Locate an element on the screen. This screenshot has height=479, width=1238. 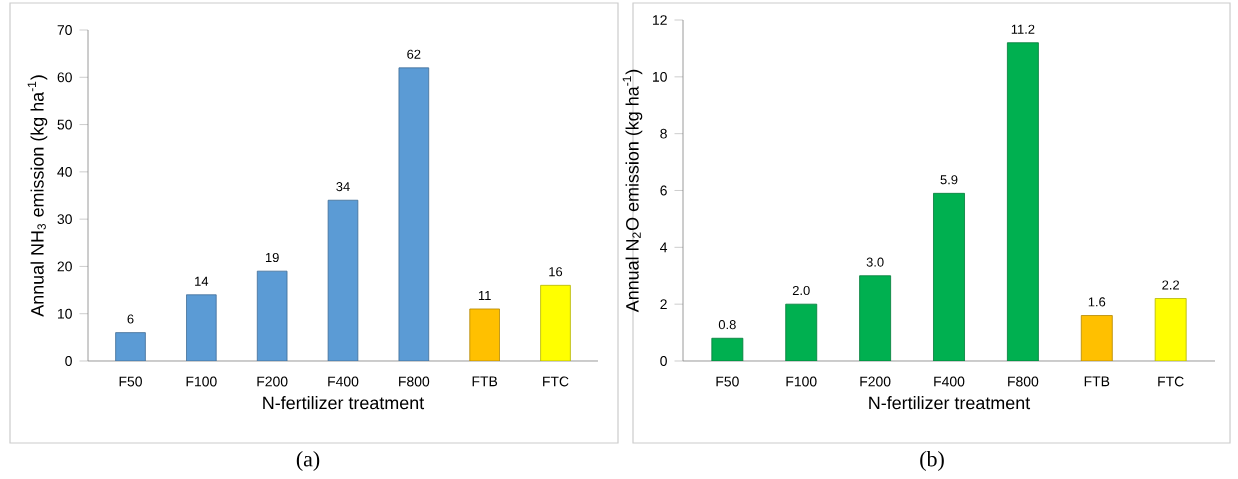
y-axis-title: Annual N$_{2}$O emission (kg ha$^{-1}$) is located at coordinates (632, 191).